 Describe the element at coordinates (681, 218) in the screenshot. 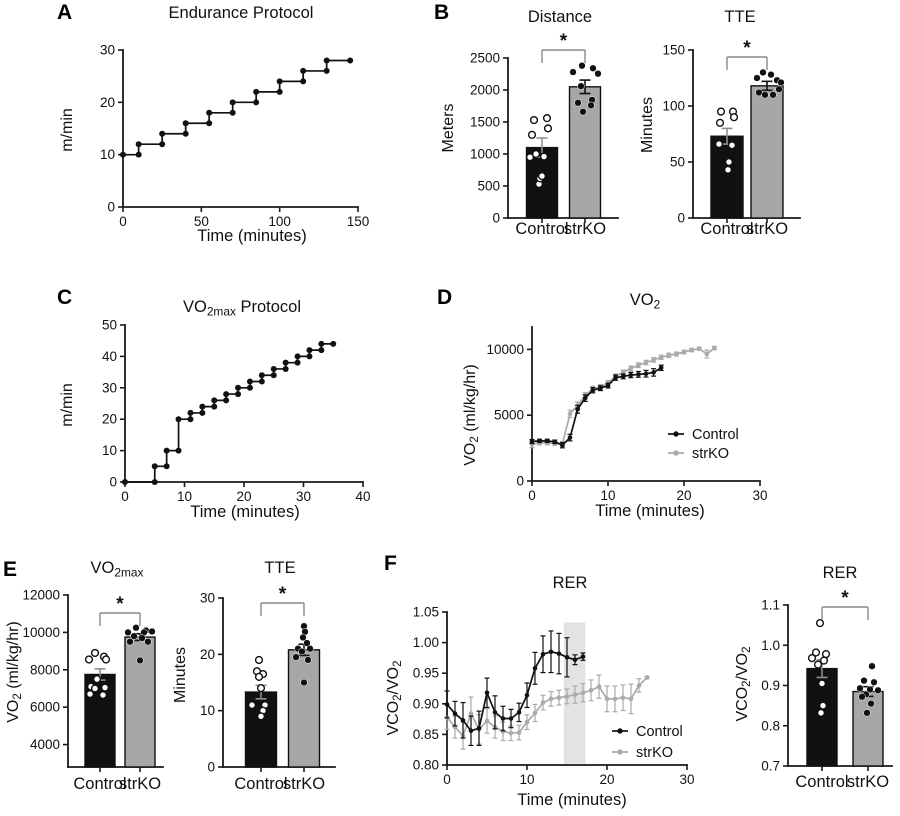

I see `y-tick-label: 0` at that location.